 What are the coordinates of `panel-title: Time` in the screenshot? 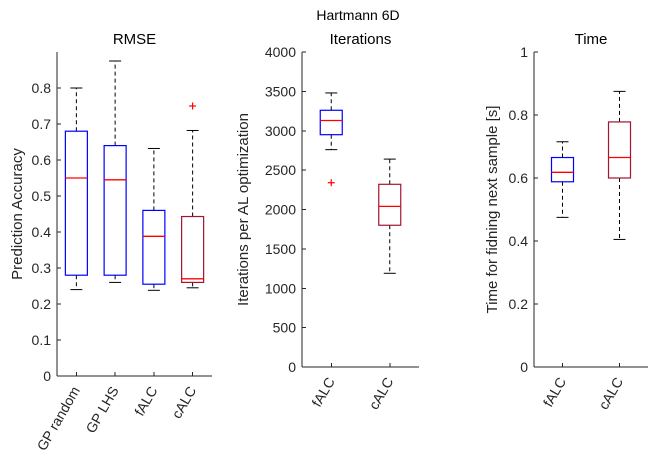 It's located at (591, 39).